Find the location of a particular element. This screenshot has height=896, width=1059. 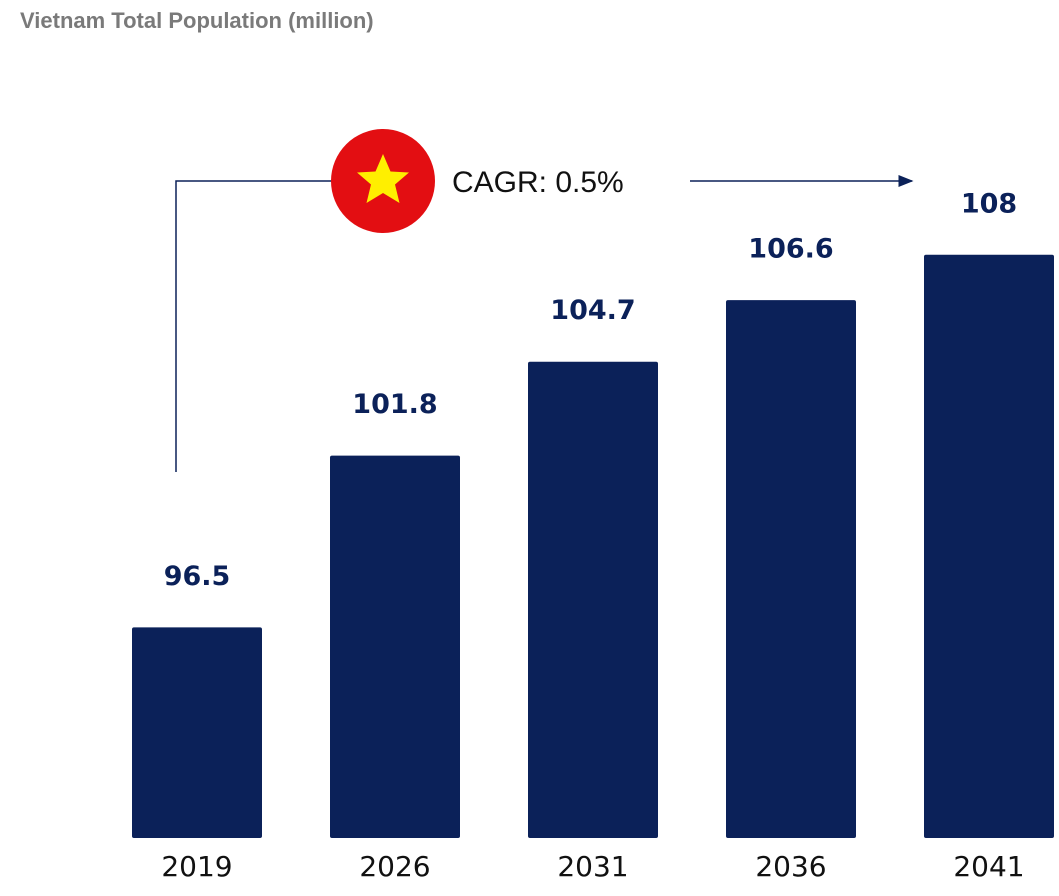

data-label: 104.7 is located at coordinates (592, 310).